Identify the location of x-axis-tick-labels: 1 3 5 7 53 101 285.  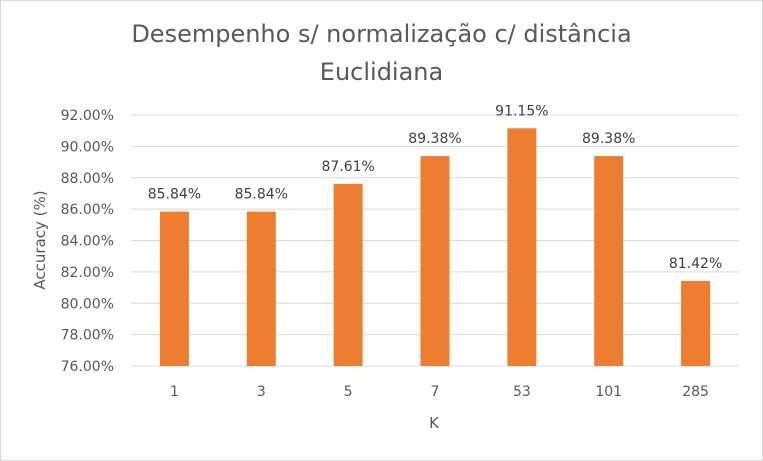
(439, 392).